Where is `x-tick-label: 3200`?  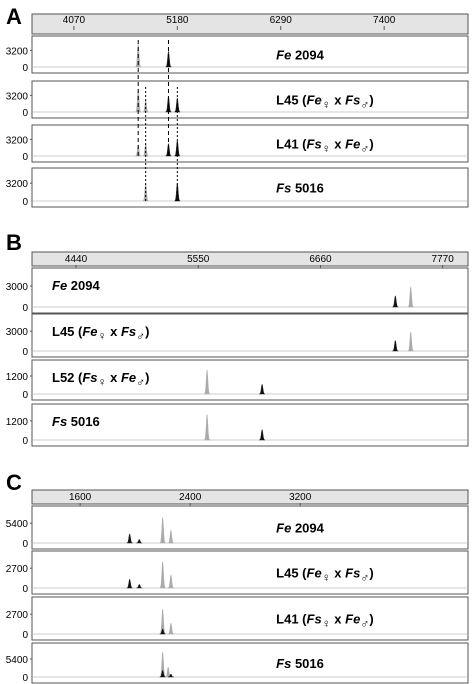 x-tick-label: 3200 is located at coordinates (300, 497).